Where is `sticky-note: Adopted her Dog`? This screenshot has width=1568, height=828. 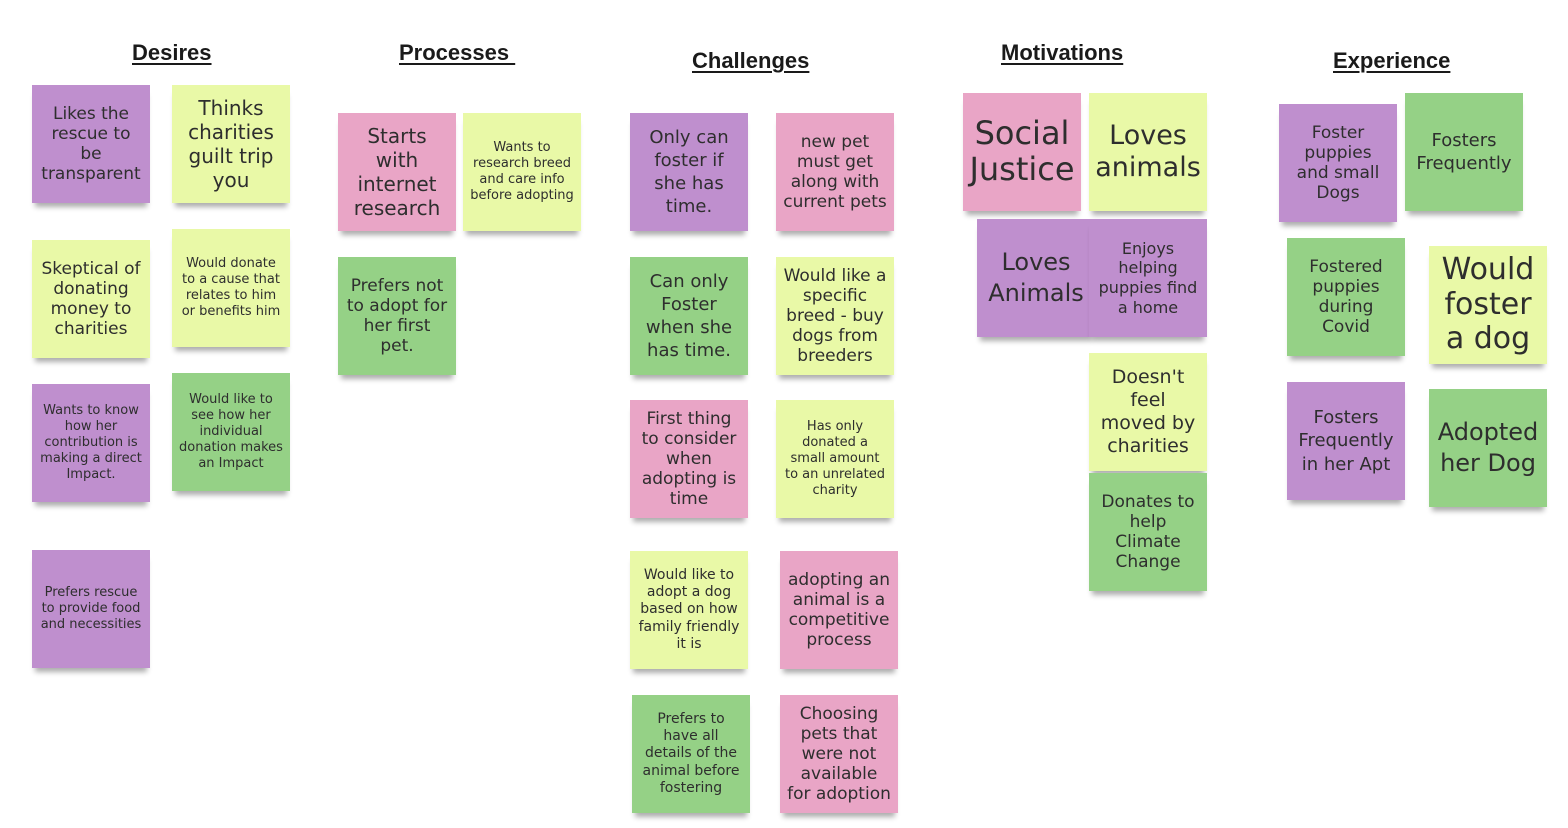 sticky-note: Adopted her Dog is located at coordinates (1488, 448).